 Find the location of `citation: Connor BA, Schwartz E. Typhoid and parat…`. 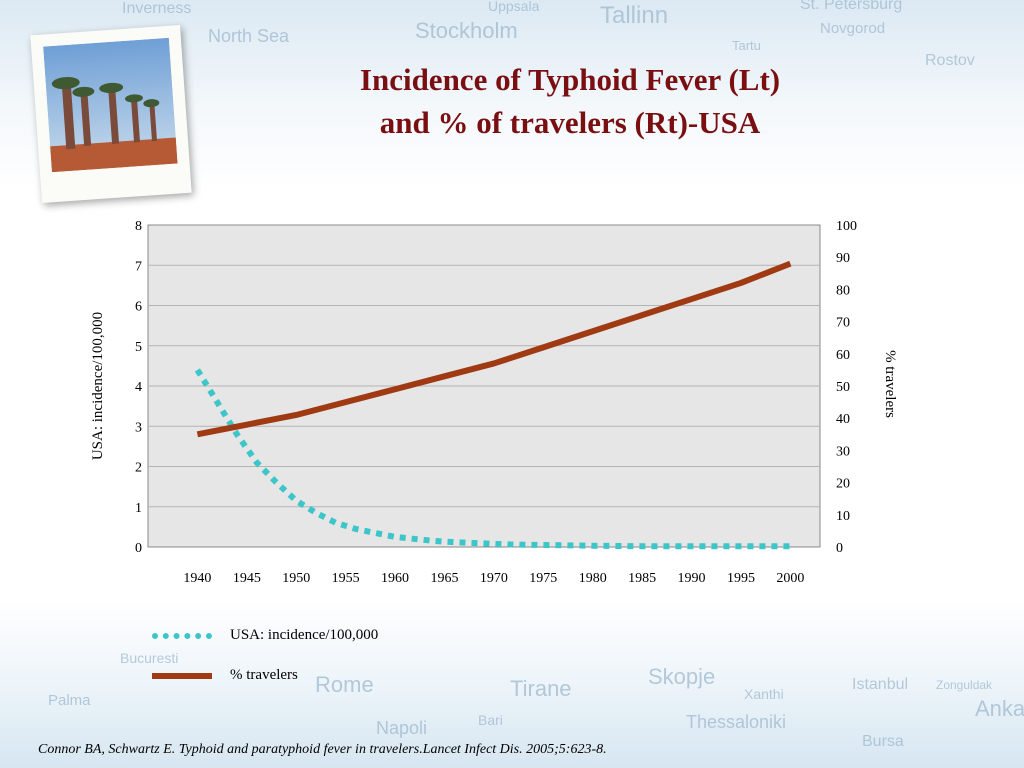

citation: Connor BA, Schwartz E. Typhoid and parat… is located at coordinates (322, 749).